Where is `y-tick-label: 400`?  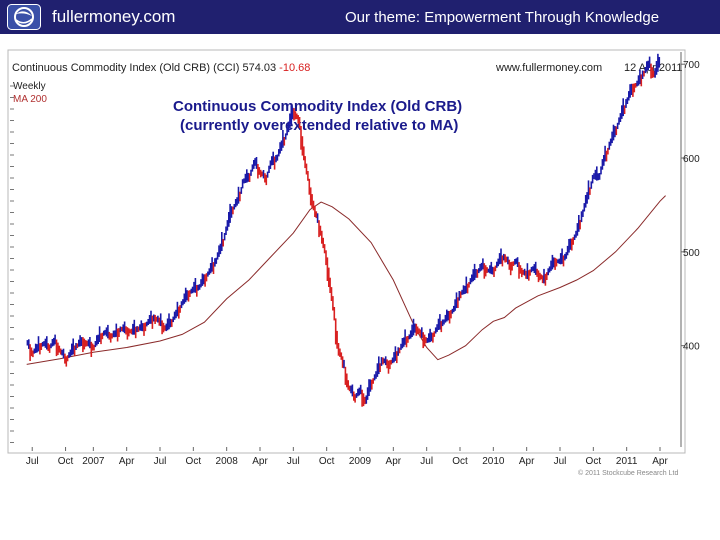 y-tick-label: 400 is located at coordinates (691, 347).